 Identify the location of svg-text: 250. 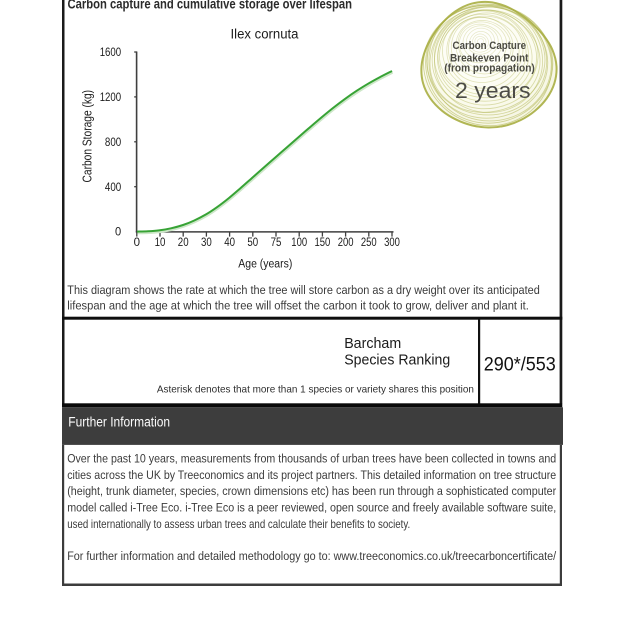
(369, 243).